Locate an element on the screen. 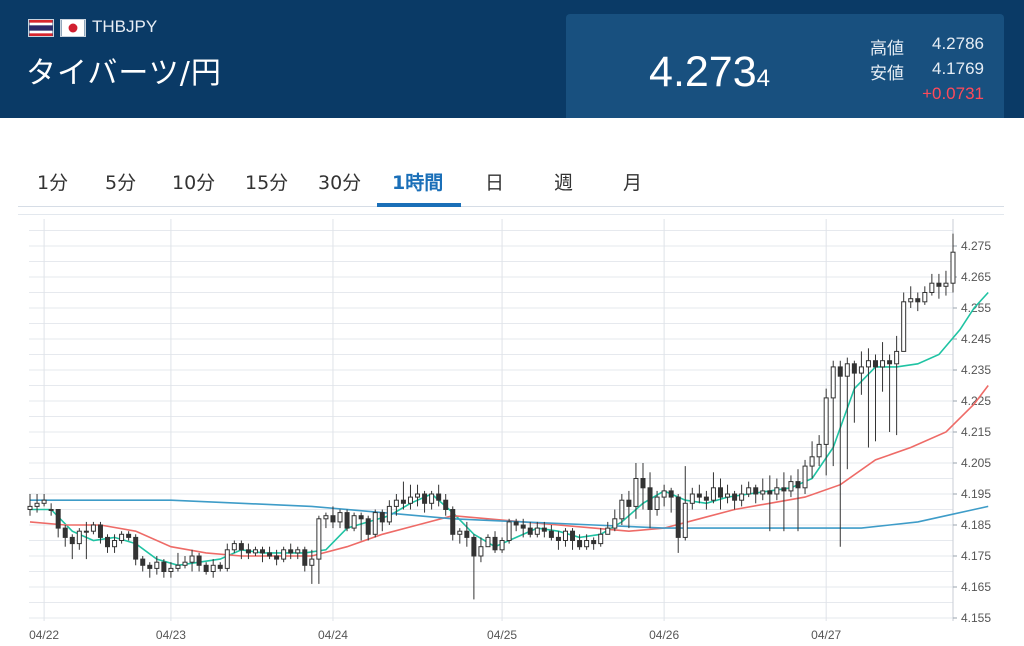 This screenshot has width=1024, height=646. x-tick-label: 04/26 is located at coordinates (664, 635).